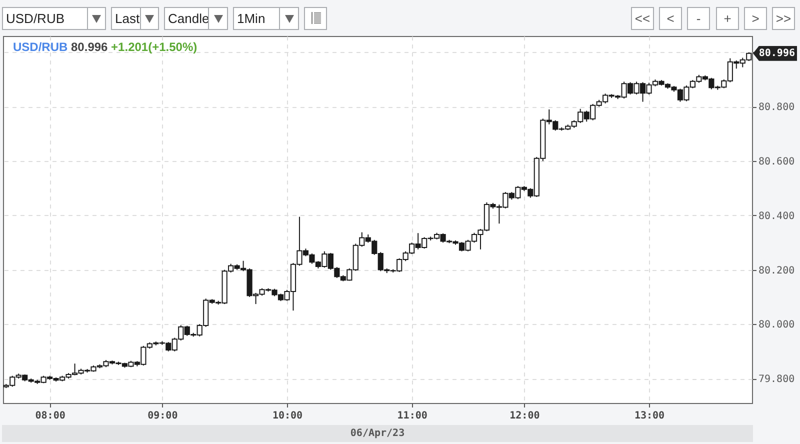  What do you see at coordinates (649, 416) in the screenshot?
I see `x-tick-label: 13:00` at bounding box center [649, 416].